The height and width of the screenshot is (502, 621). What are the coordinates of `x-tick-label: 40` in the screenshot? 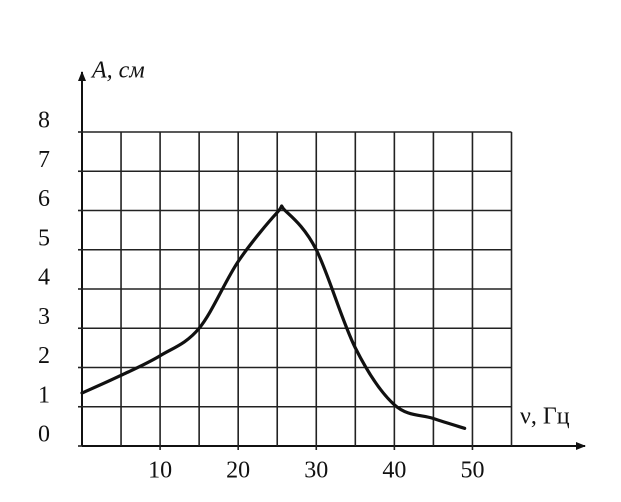 It's located at (394, 471).